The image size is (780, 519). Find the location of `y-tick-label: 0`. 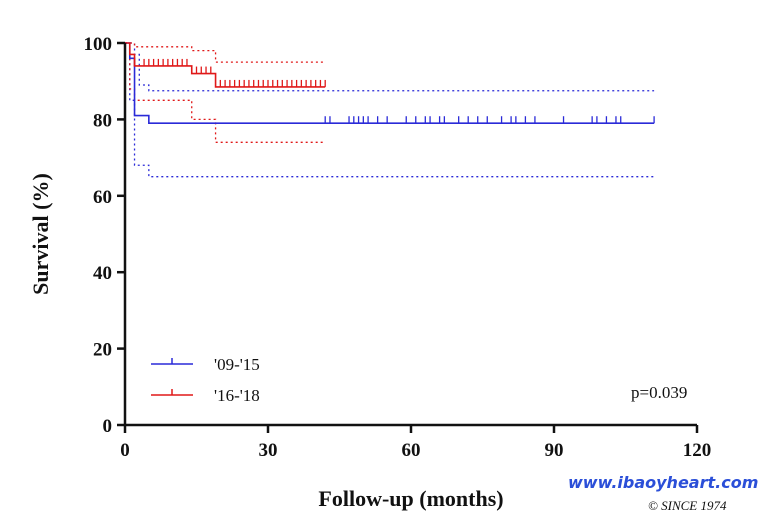

y-tick-label: 0 is located at coordinates (108, 426).